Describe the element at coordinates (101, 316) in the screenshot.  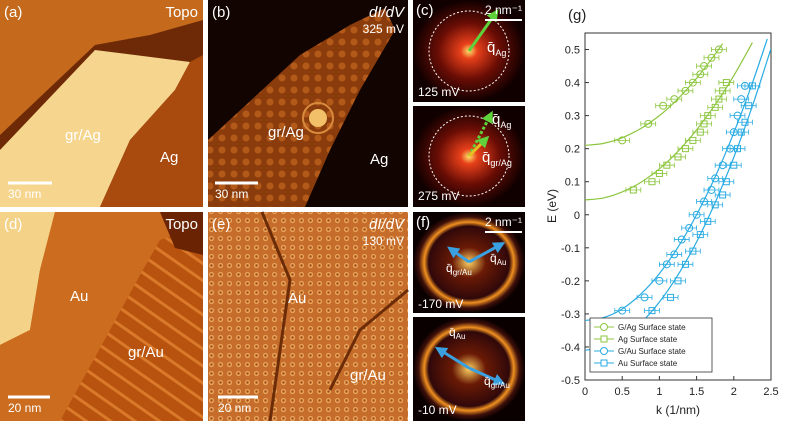
I see `panel-d: (d) Topo Au gr/Au 20 nm` at that location.